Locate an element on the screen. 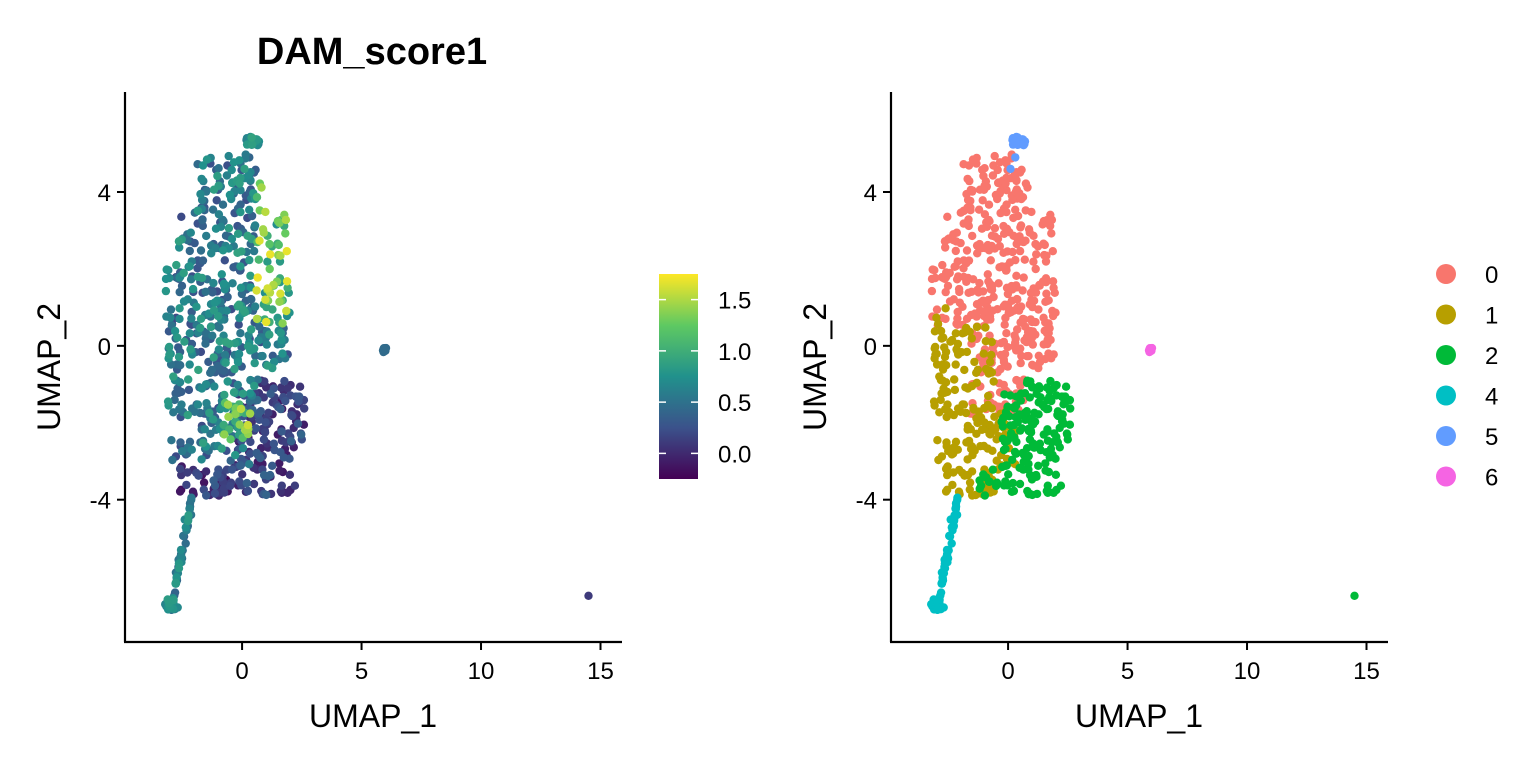 This screenshot has width=1536, height=768. colorbar-tick-label: 1.5 is located at coordinates (734, 301).